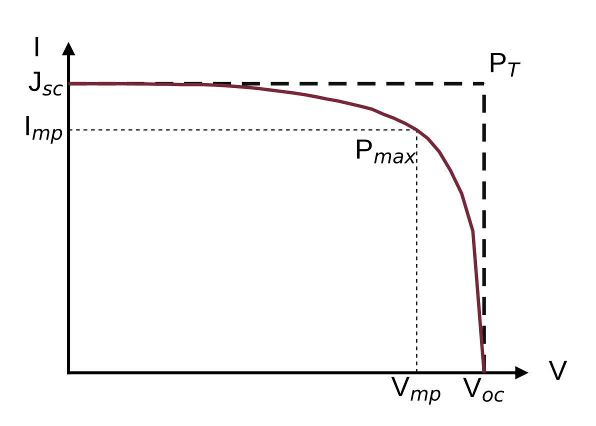 Image resolution: width=596 pixels, height=426 pixels. What do you see at coordinates (415, 390) in the screenshot?
I see `x-tick-label: V$_{mp}$` at bounding box center [415, 390].